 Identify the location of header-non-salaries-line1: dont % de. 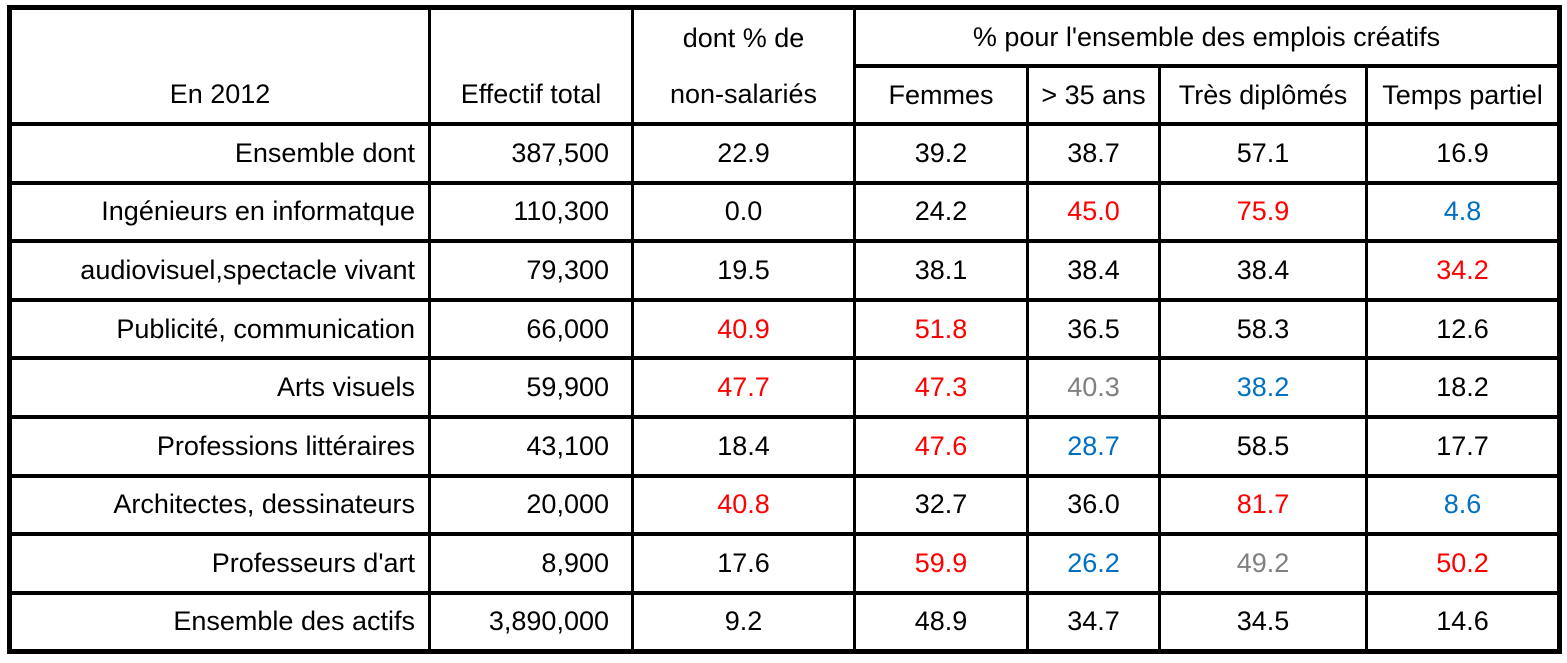
(743, 37).